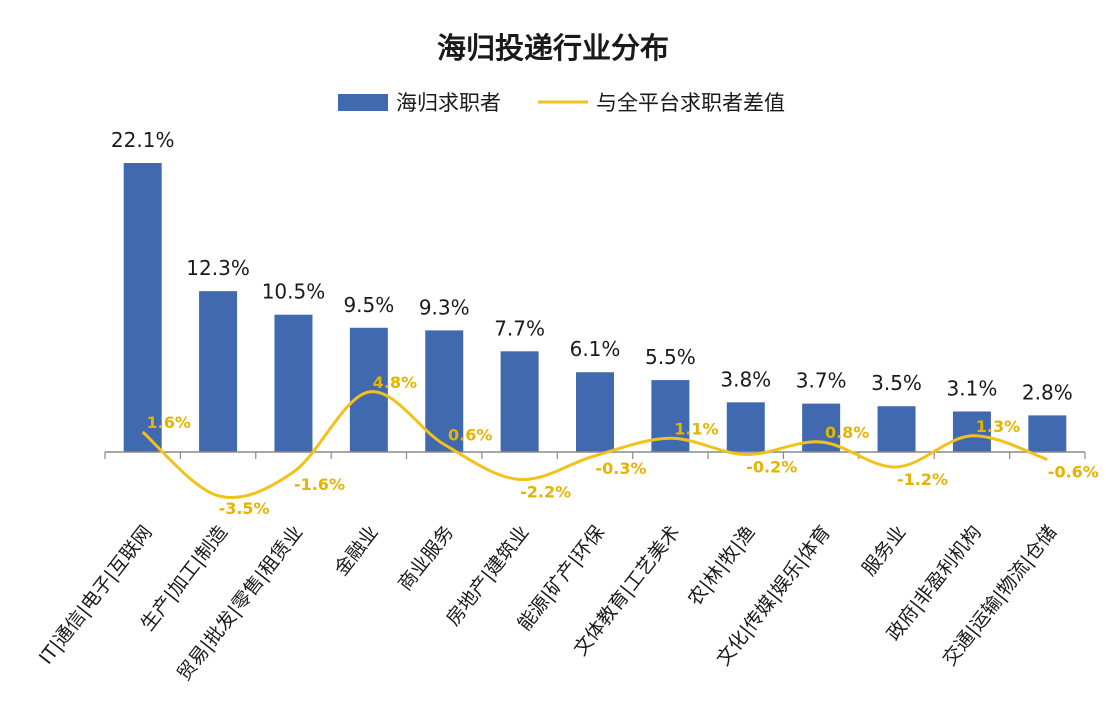 The width and height of the screenshot is (1106, 708). Describe the element at coordinates (1047, 392) in the screenshot. I see `bar-value-label-12: 2.8%` at that location.